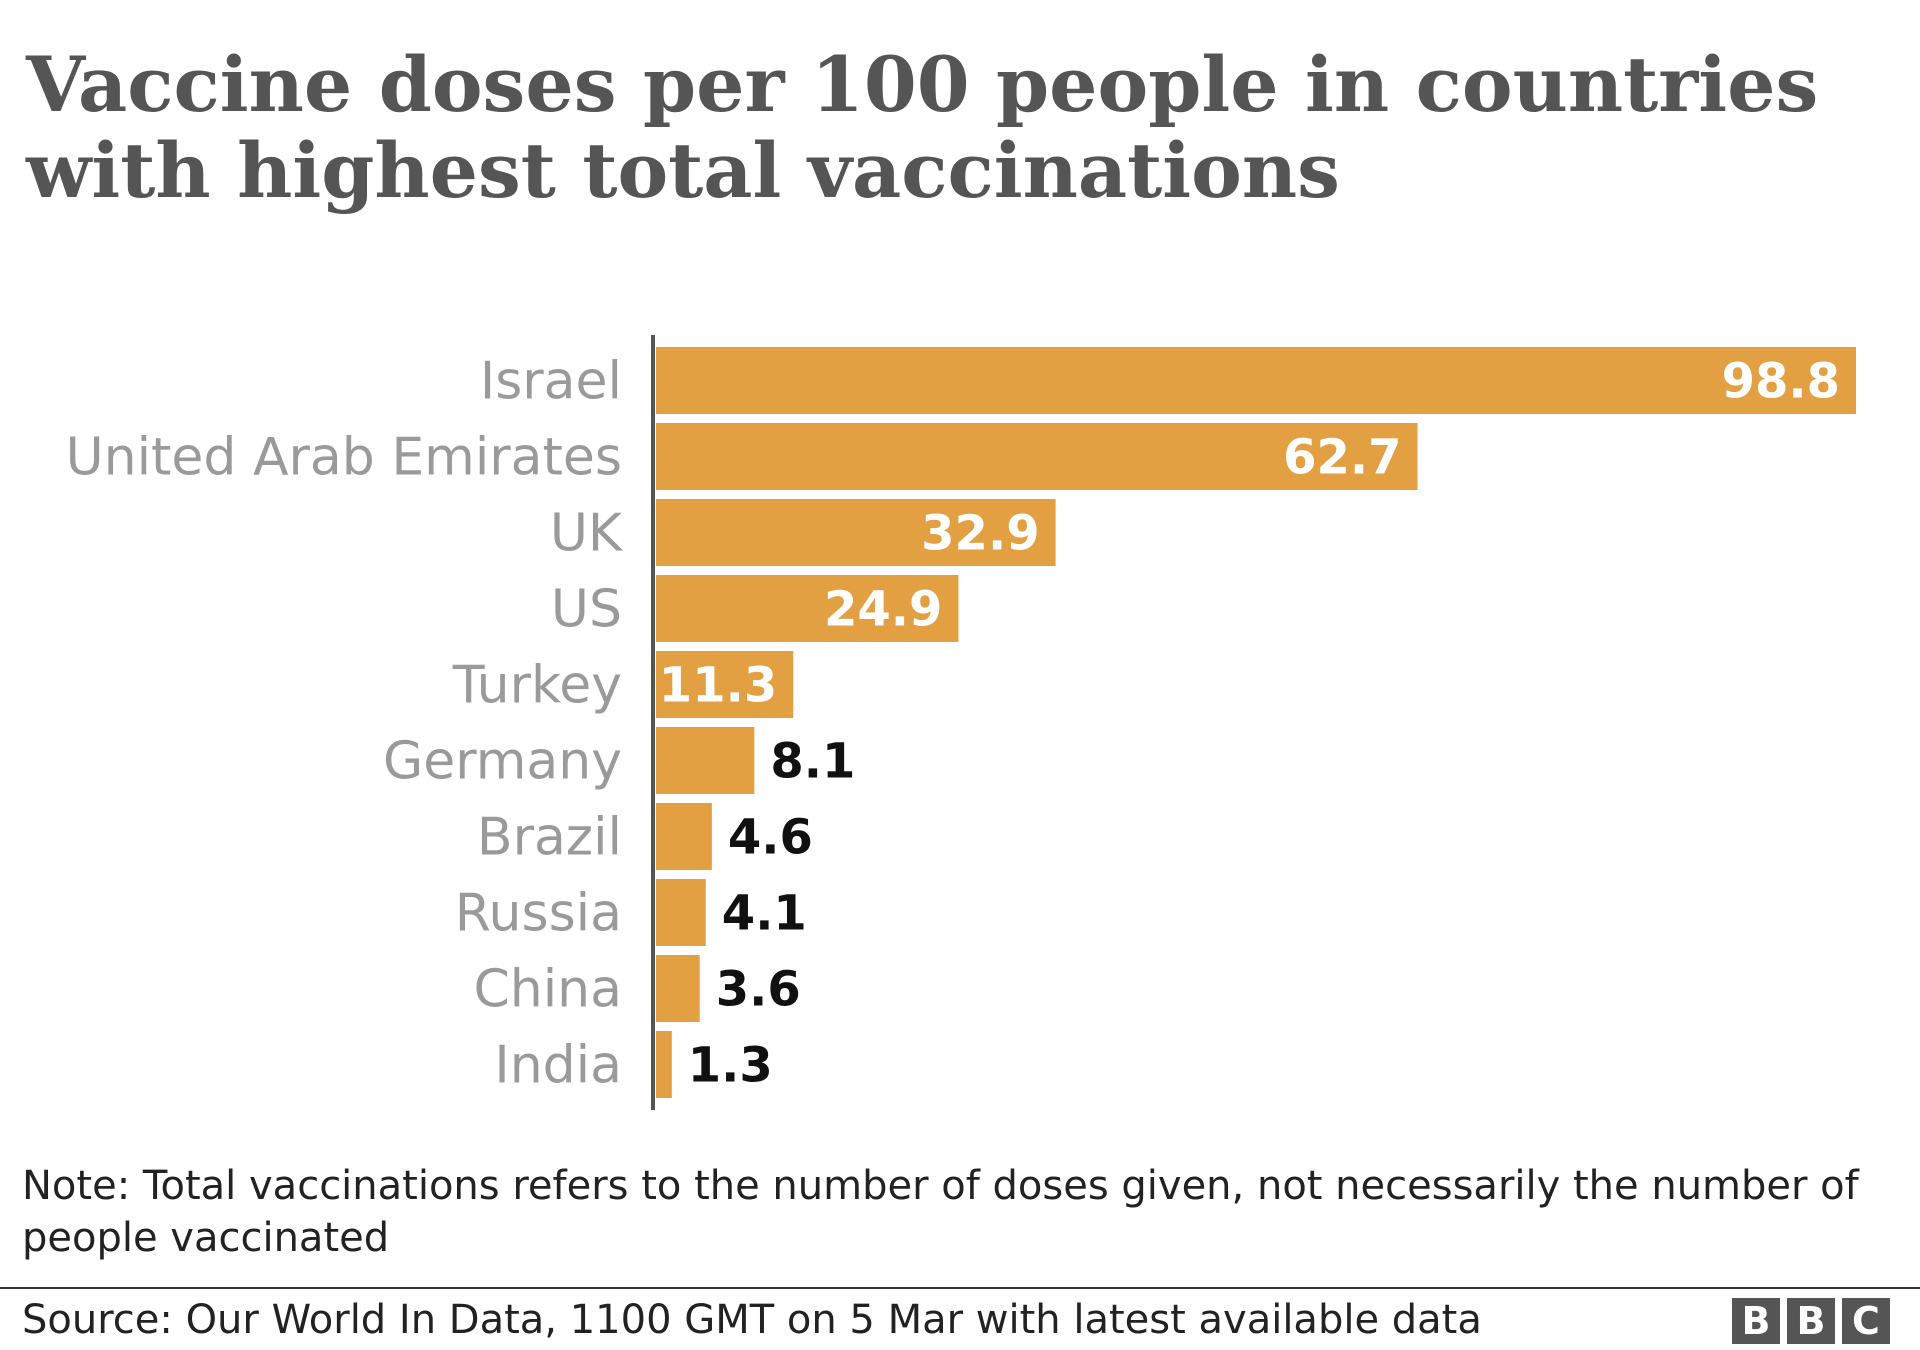 The image size is (1920, 1350). What do you see at coordinates (730, 1066) in the screenshot?
I see `value-label: 1.3` at bounding box center [730, 1066].